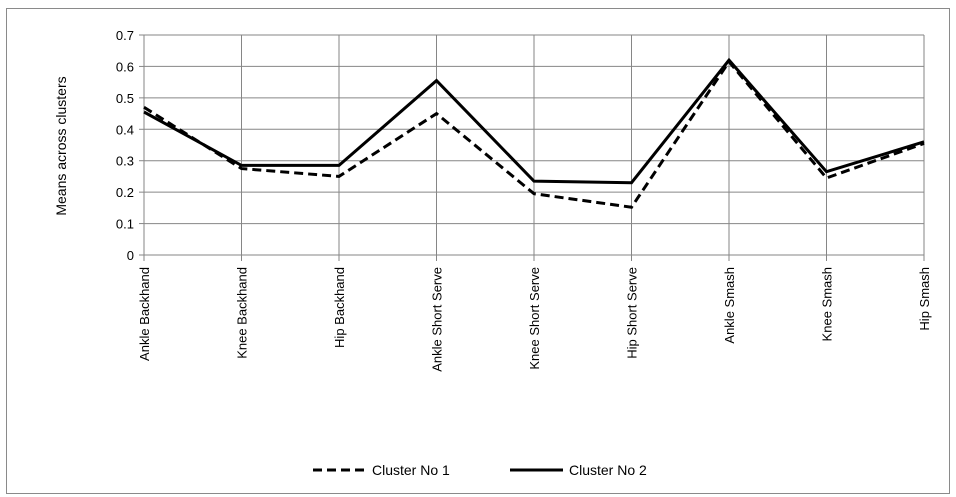  I want to click on x-tick-label: Ankle Short Serve, so click(437, 319).